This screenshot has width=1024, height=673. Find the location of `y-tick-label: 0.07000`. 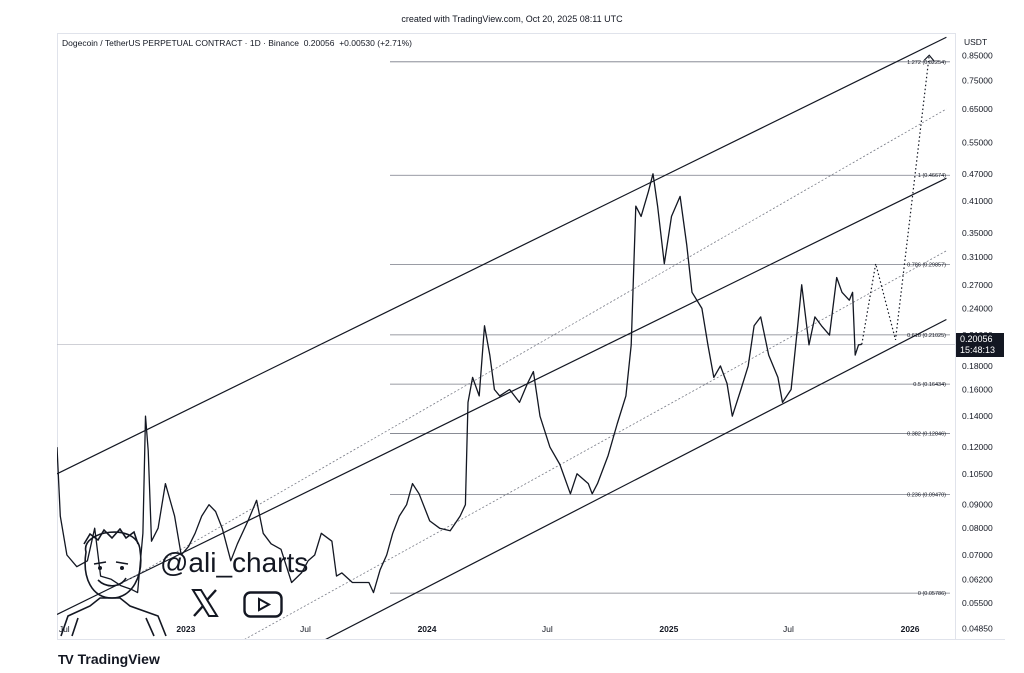

y-tick-label: 0.07000 is located at coordinates (977, 555).